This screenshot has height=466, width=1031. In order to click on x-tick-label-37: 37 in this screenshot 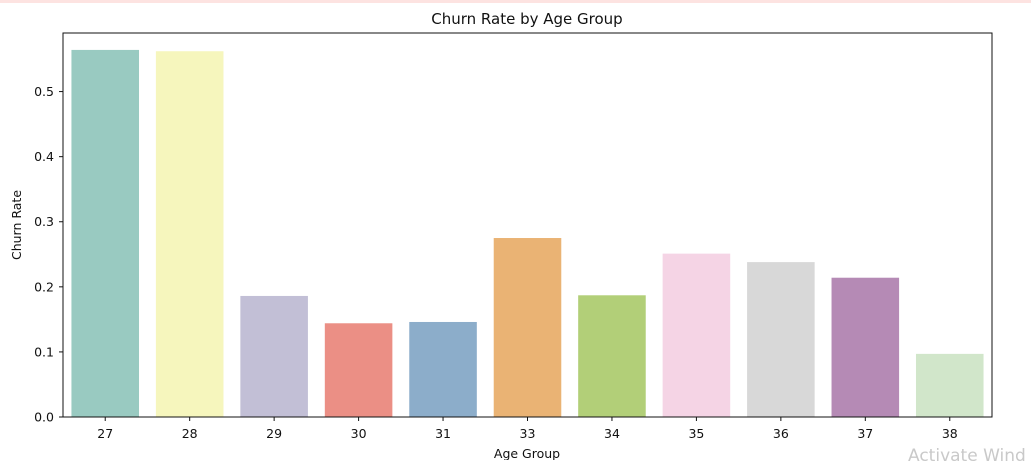, I will do `click(865, 433)`.